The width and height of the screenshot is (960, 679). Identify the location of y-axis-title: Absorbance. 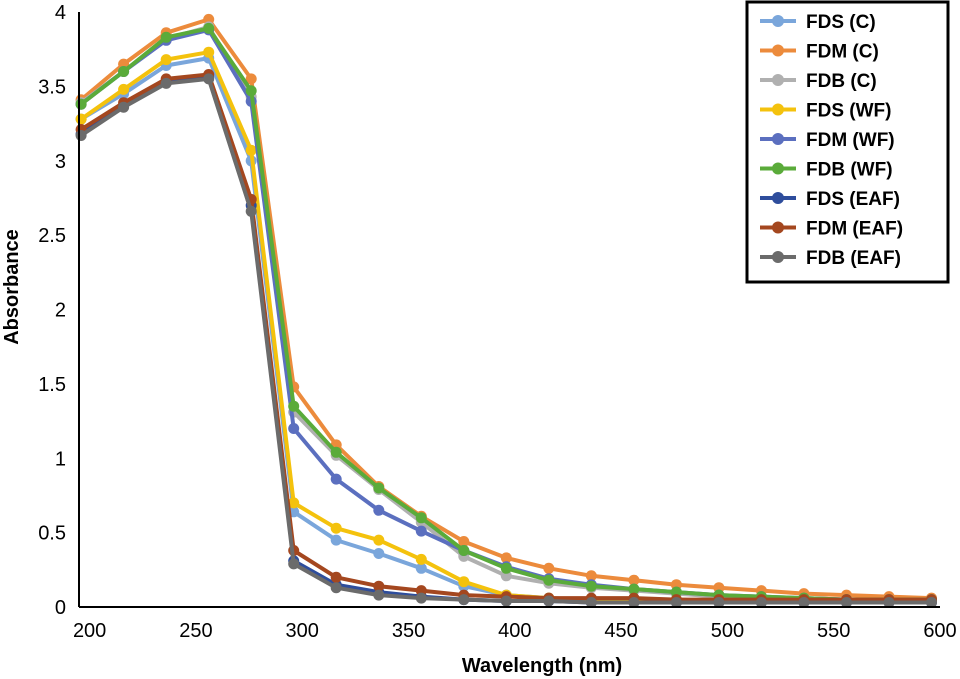
(12, 287).